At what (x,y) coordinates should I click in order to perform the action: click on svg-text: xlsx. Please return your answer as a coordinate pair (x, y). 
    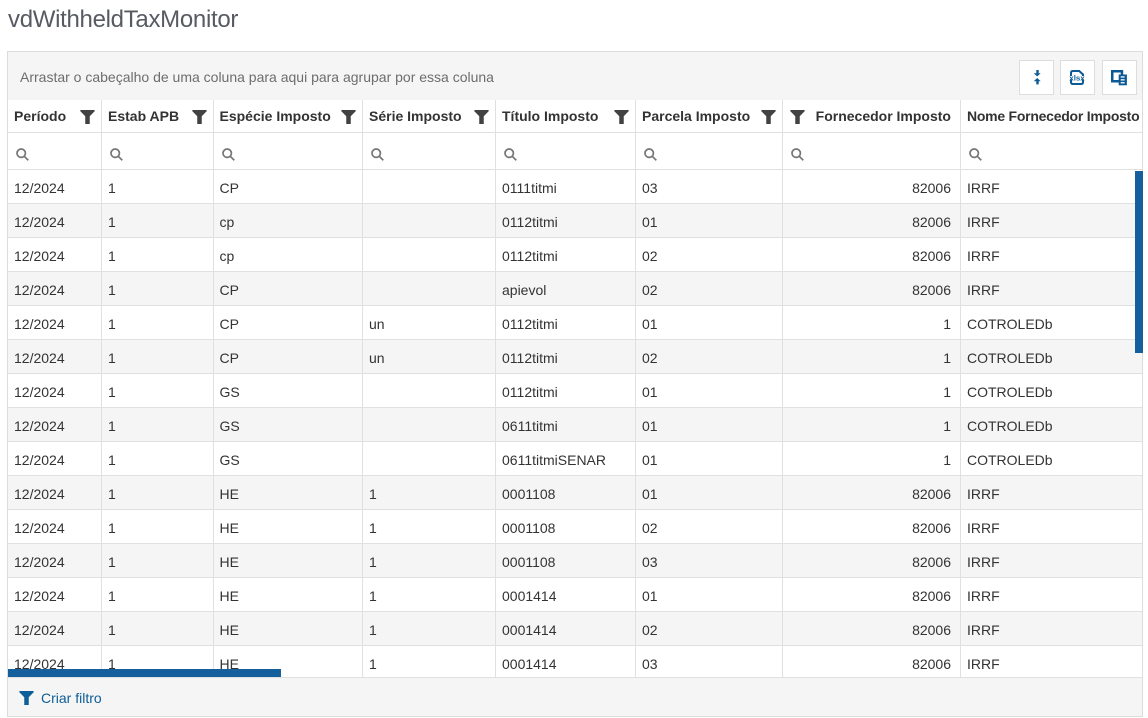
    Looking at the image, I should click on (1077, 78).